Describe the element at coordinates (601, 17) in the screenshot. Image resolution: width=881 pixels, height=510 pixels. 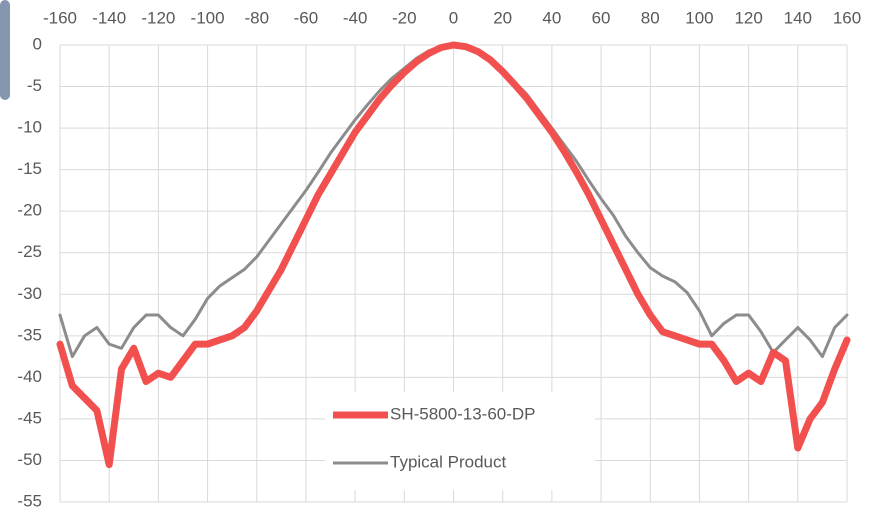
I see `x-tick-label: 60` at that location.